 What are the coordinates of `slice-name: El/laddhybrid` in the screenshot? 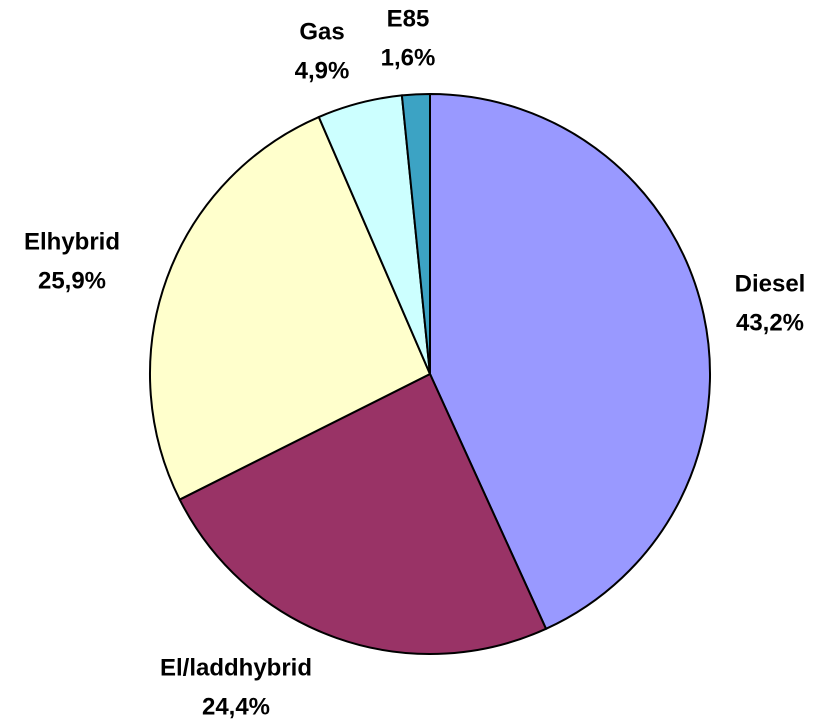 It's located at (236, 667).